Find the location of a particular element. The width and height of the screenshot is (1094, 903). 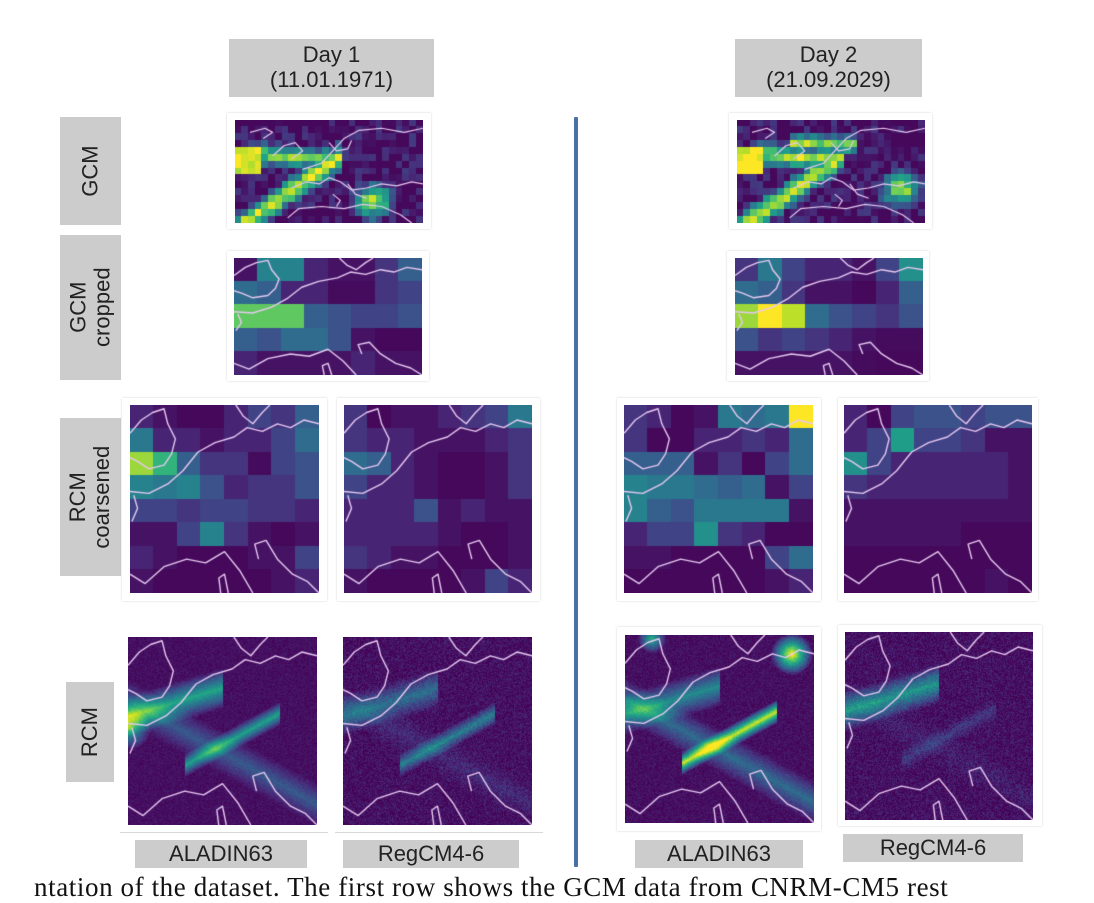

panel-rcm-aladin-day2 is located at coordinates (719, 729).